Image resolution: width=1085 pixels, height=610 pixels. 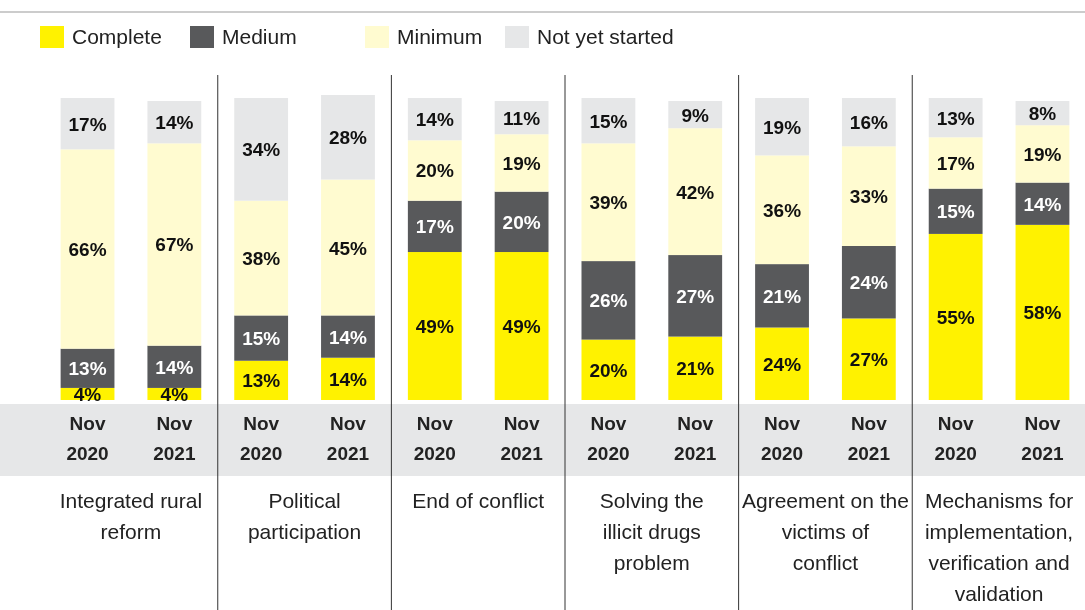 I want to click on text: Integrated rural reform, so click(x=131, y=516).